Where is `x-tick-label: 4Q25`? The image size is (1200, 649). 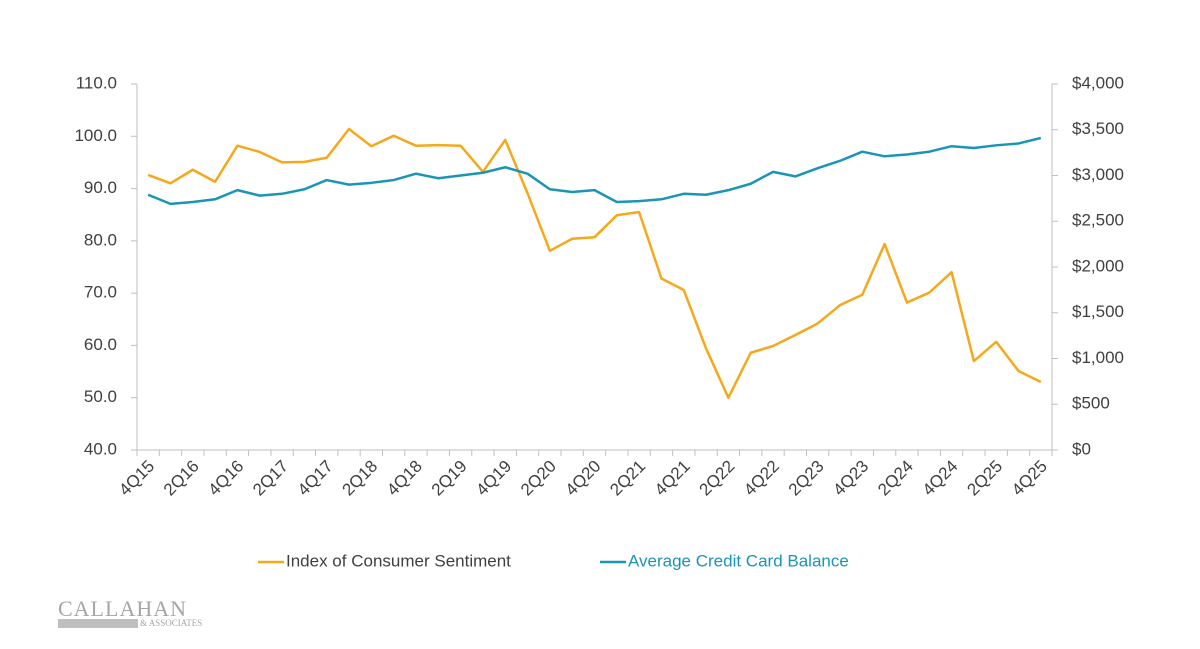
x-tick-label: 4Q25 is located at coordinates (1029, 478).